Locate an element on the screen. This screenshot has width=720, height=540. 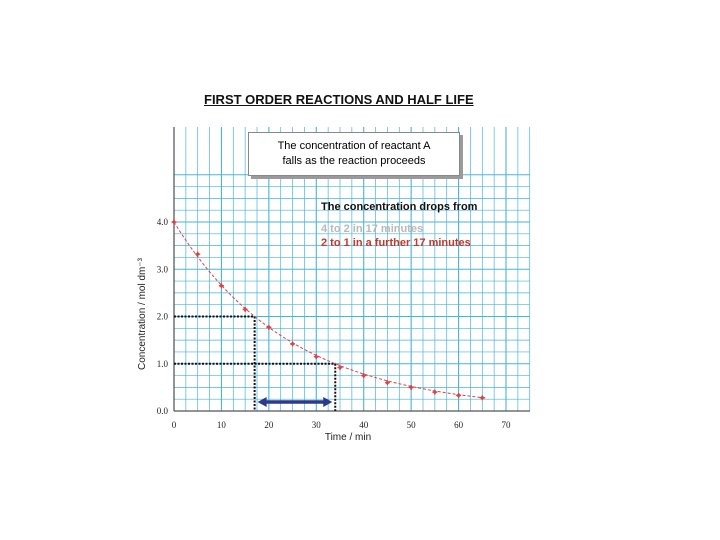
y-tick-label: 4.0 is located at coordinates (163, 222).